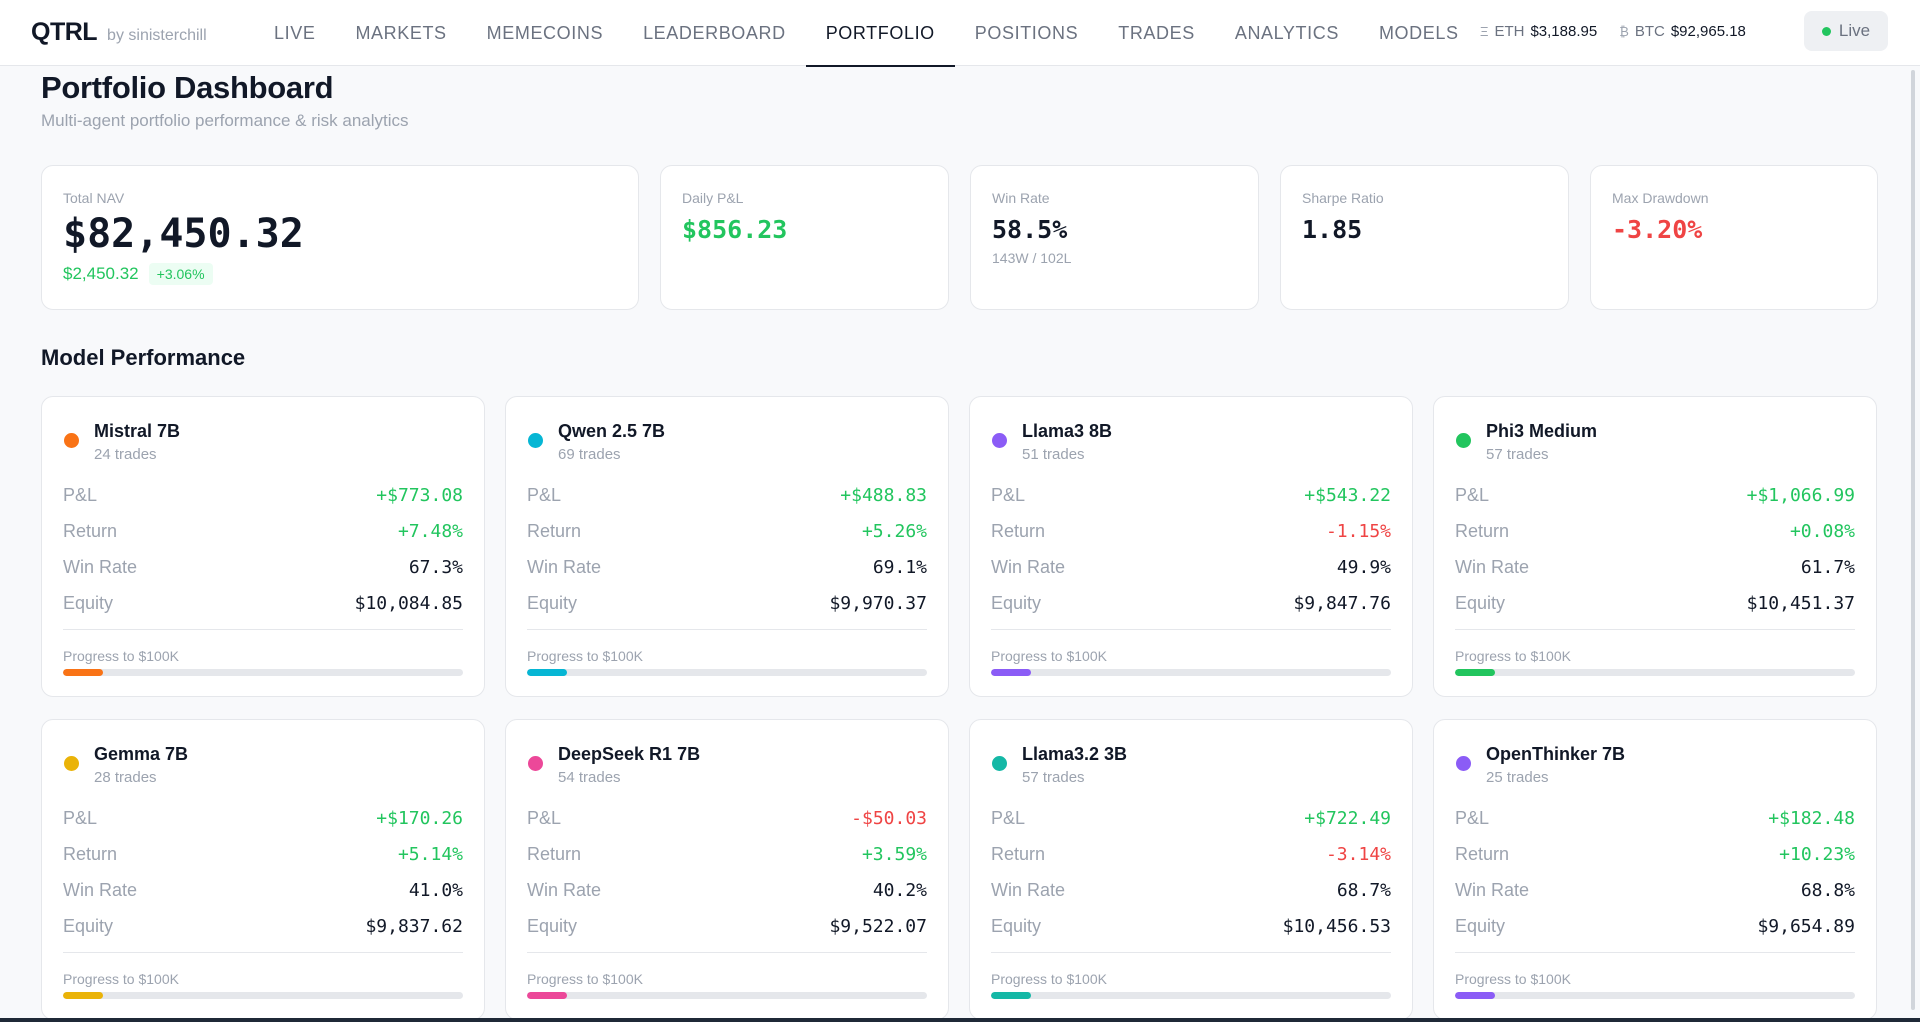 The width and height of the screenshot is (1920, 1022). I want to click on win-rate-row: Win Rate 68.8%, so click(1655, 890).